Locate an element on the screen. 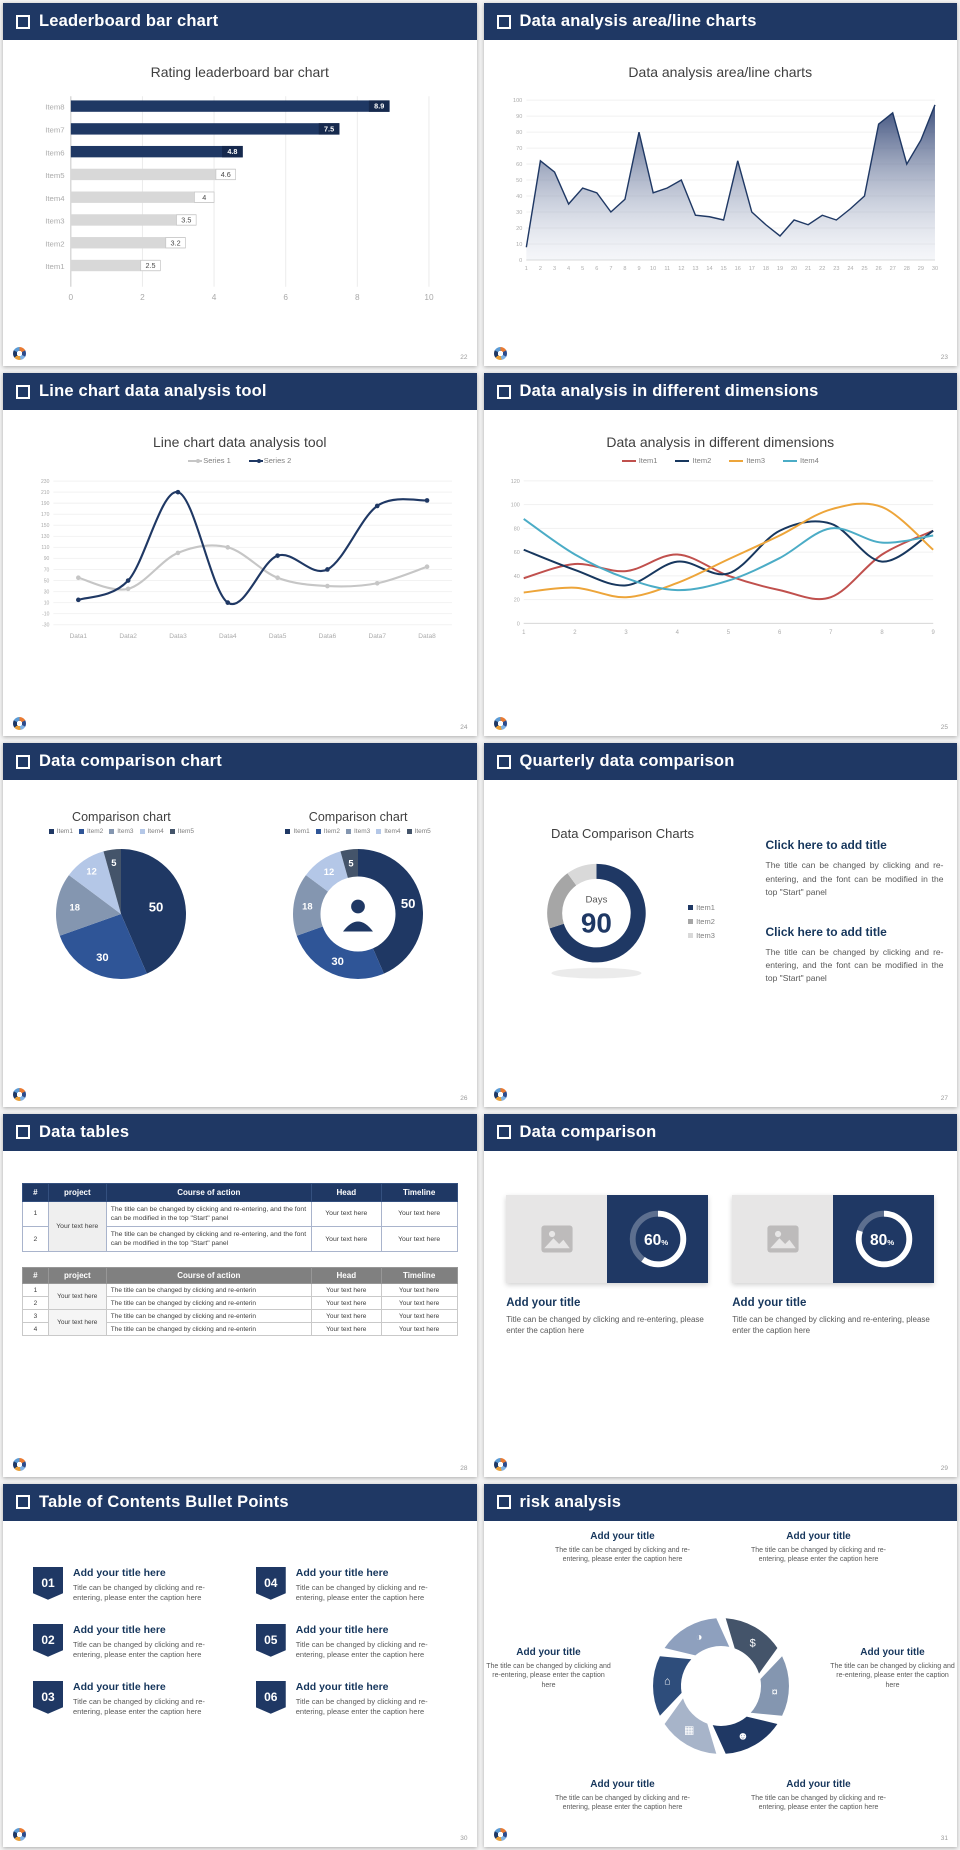 Image resolution: width=960 pixels, height=1850 pixels. svg-text: 15 is located at coordinates (723, 269).